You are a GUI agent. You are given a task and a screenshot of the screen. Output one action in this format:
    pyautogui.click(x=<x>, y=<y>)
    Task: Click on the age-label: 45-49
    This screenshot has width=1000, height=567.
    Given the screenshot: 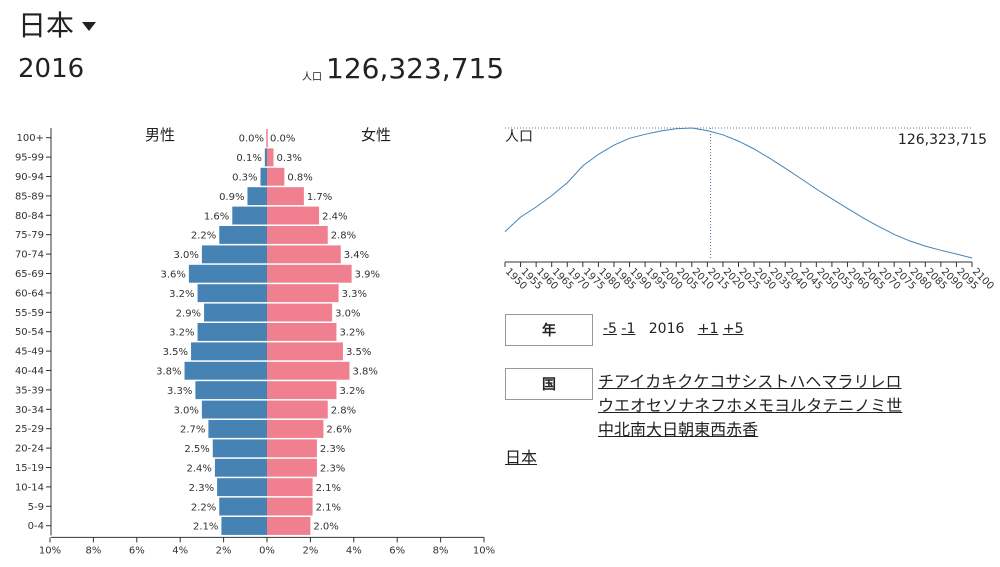 What is the action you would take?
    pyautogui.click(x=29, y=352)
    